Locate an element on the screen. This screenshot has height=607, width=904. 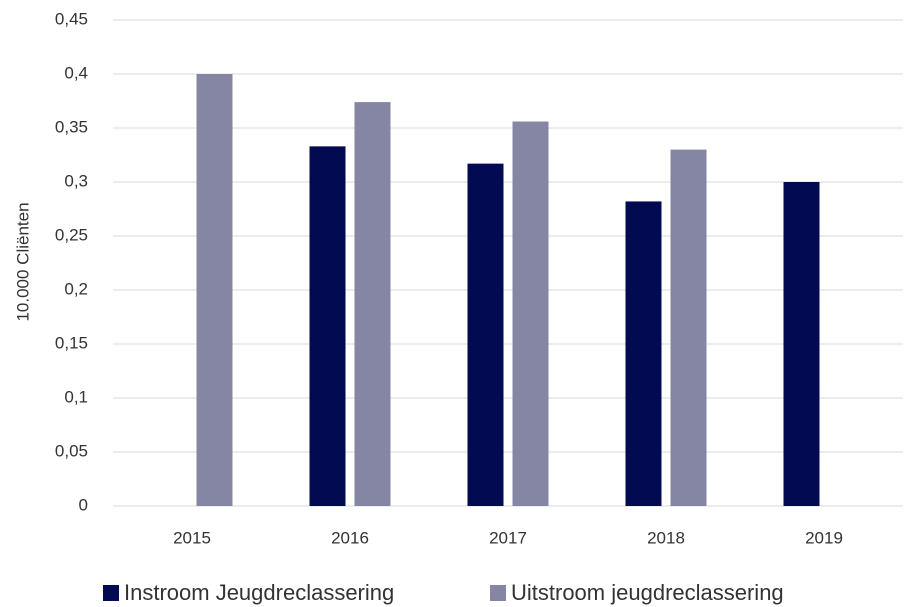
y-tick-label: 0 is located at coordinates (83, 504).